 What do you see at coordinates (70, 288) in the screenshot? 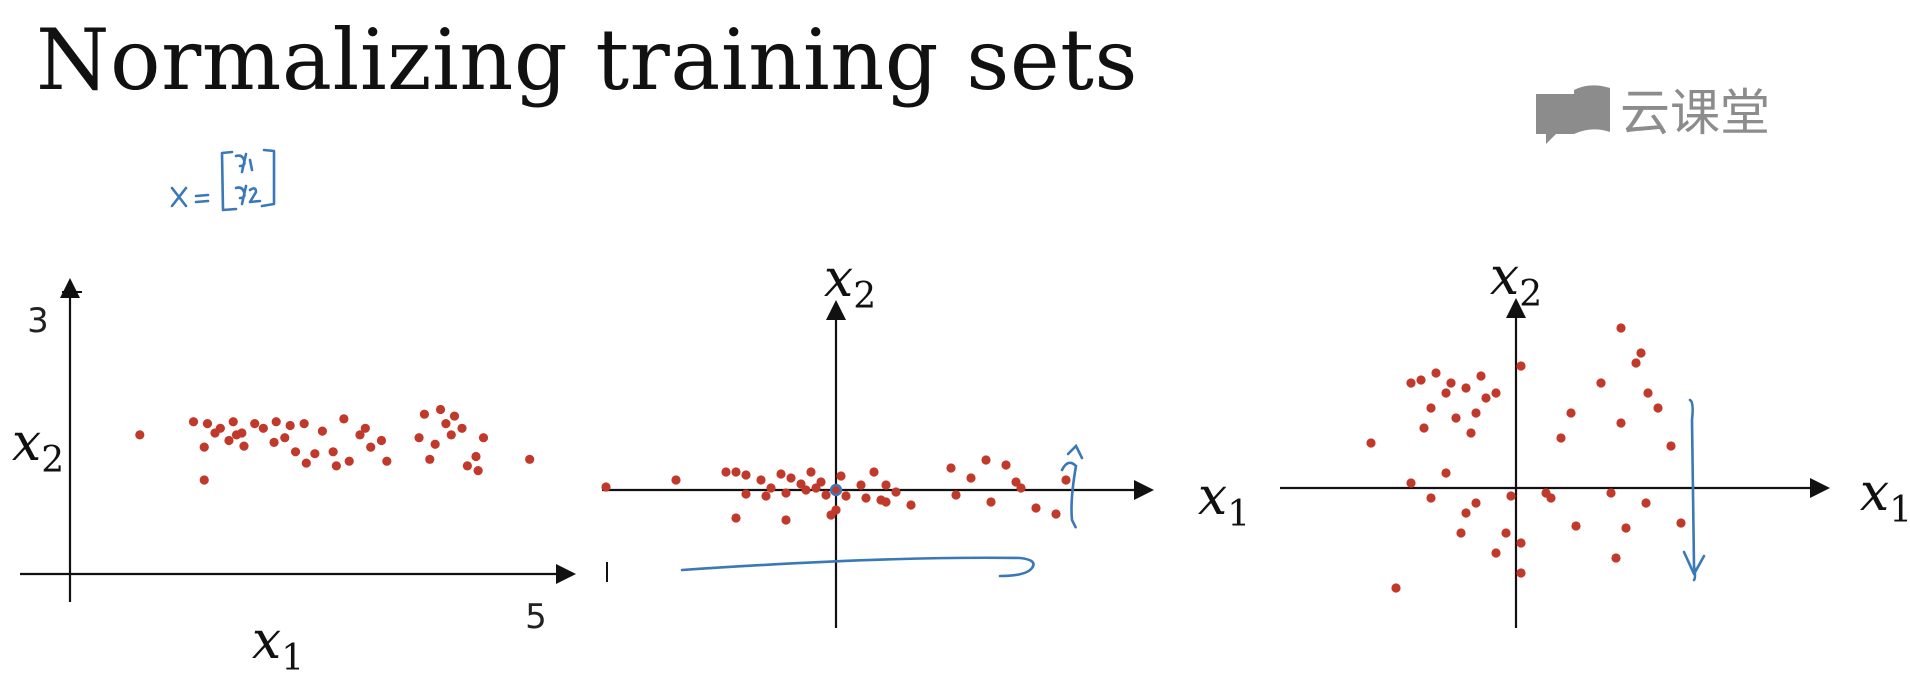
I see `y-axis-arrow` at bounding box center [70, 288].